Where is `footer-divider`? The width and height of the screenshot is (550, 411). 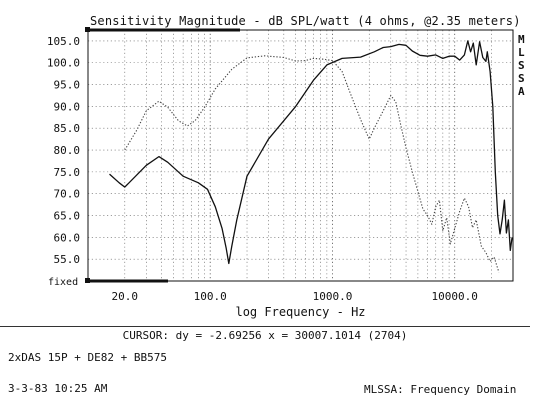 footer-divider is located at coordinates (265, 326).